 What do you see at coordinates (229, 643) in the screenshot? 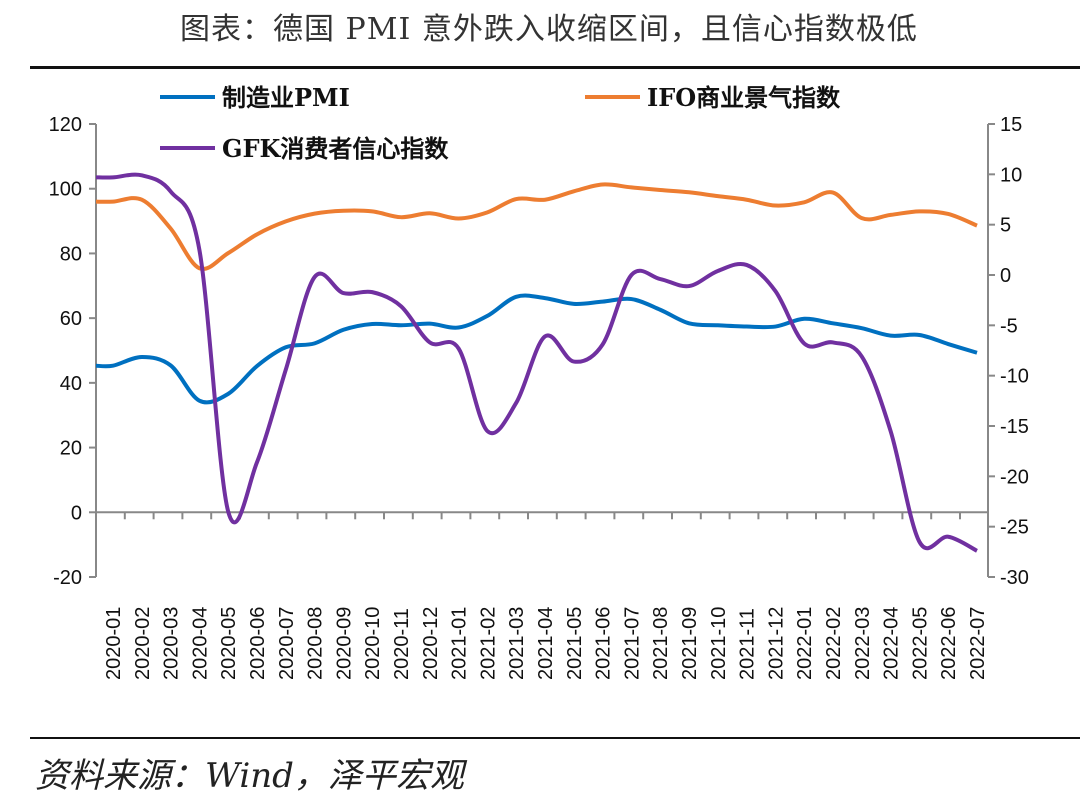
I see `x-tick-label: 2020-05` at bounding box center [229, 643].